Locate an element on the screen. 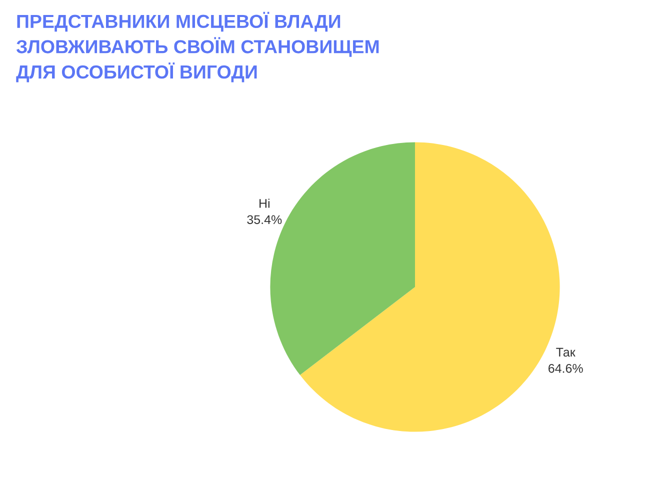 This screenshot has height=497, width=663. slice-label: Ні is located at coordinates (265, 203).